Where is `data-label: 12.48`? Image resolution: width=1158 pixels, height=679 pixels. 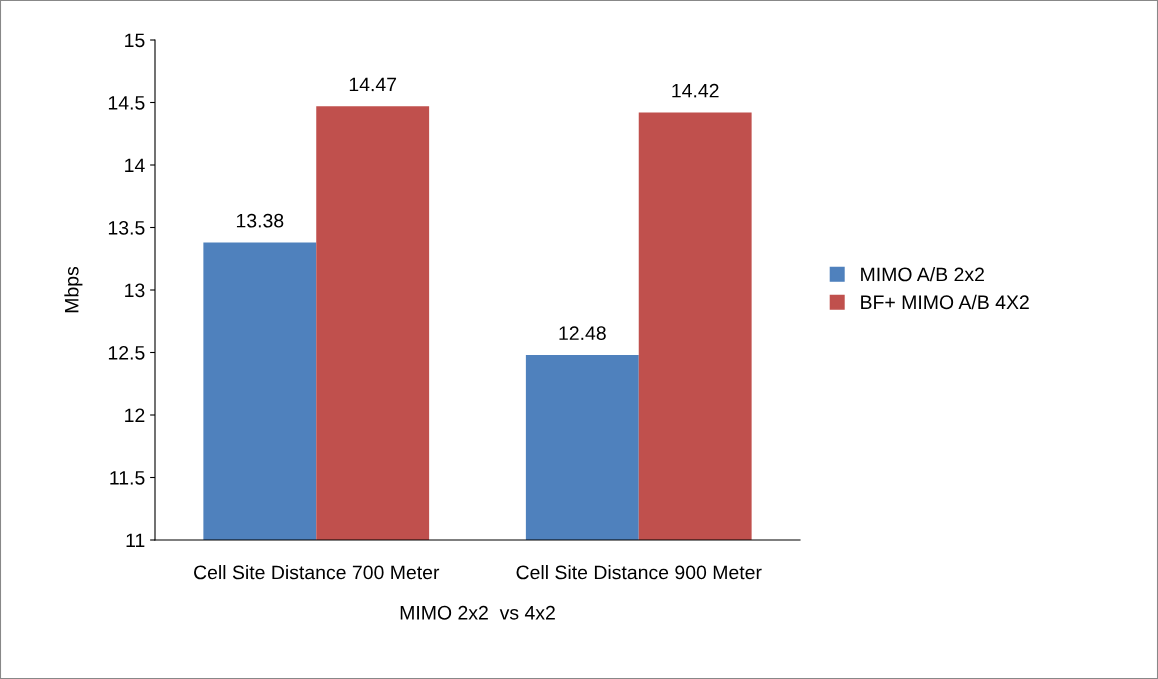 data-label: 12.48 is located at coordinates (582, 333).